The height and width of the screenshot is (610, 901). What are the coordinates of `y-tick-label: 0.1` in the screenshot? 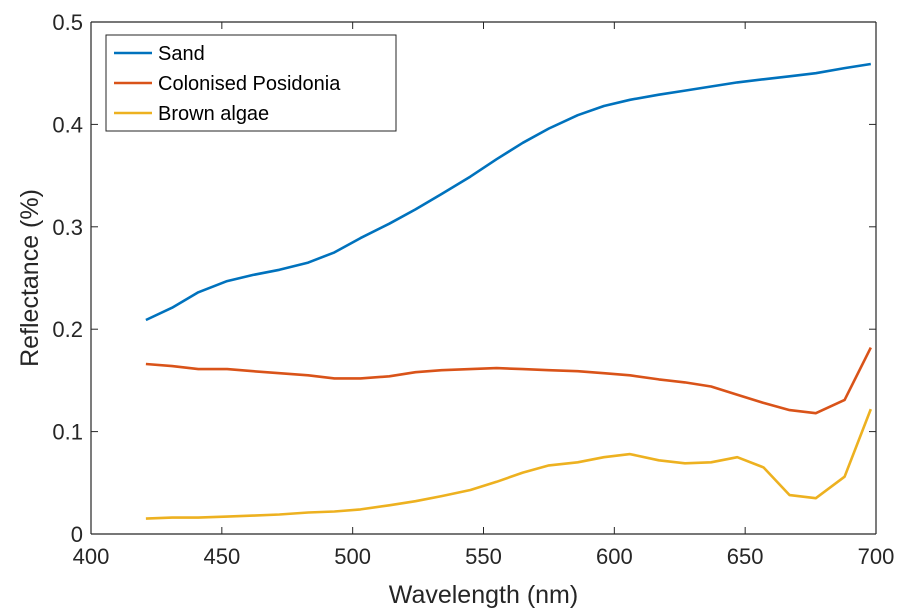 It's located at (67, 432).